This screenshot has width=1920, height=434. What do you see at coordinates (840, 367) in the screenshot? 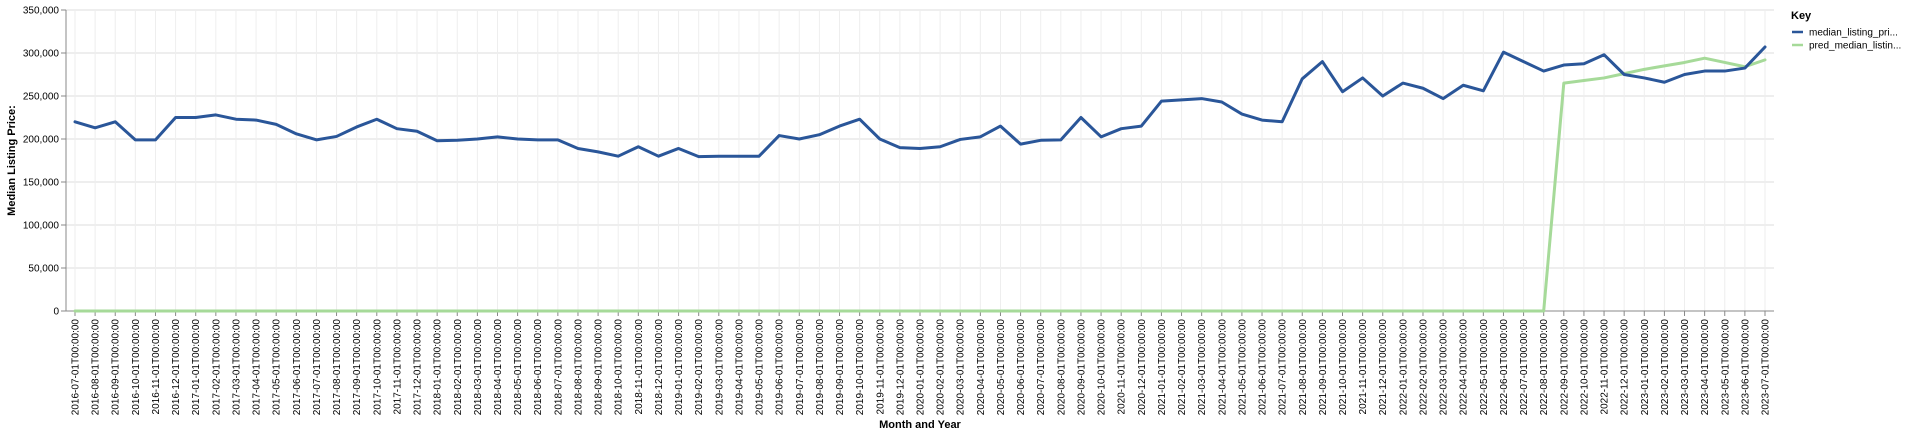
I see `x-tick-label: 2019-09-01T00:00:00` at bounding box center [840, 367].